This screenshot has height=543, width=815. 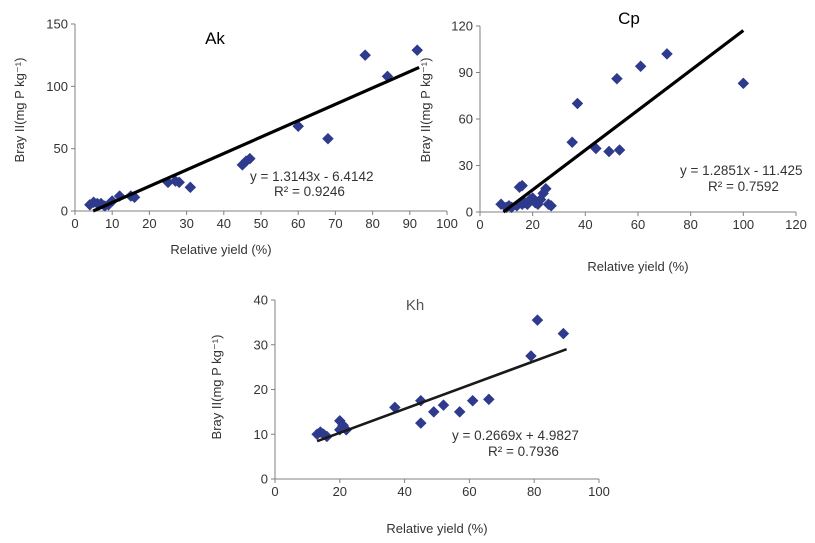 What do you see at coordinates (261, 434) in the screenshot?
I see `y-tick-label: 10` at bounding box center [261, 434].